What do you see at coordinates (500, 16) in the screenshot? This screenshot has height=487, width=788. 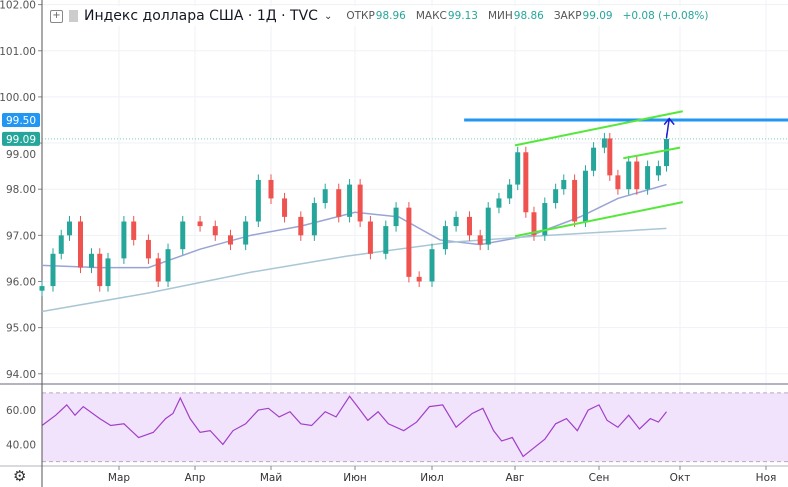 I see `low-label: МИН` at bounding box center [500, 16].